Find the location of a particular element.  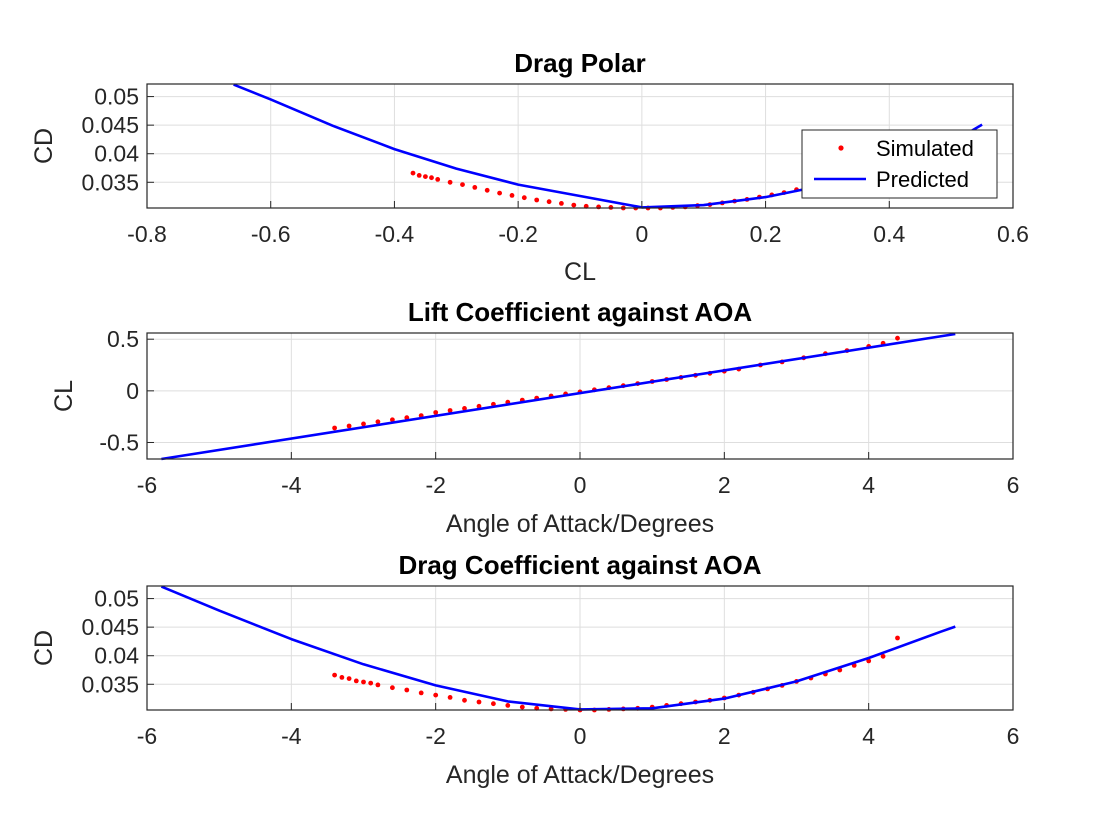

x-tick-label: -0.4 is located at coordinates (395, 234).